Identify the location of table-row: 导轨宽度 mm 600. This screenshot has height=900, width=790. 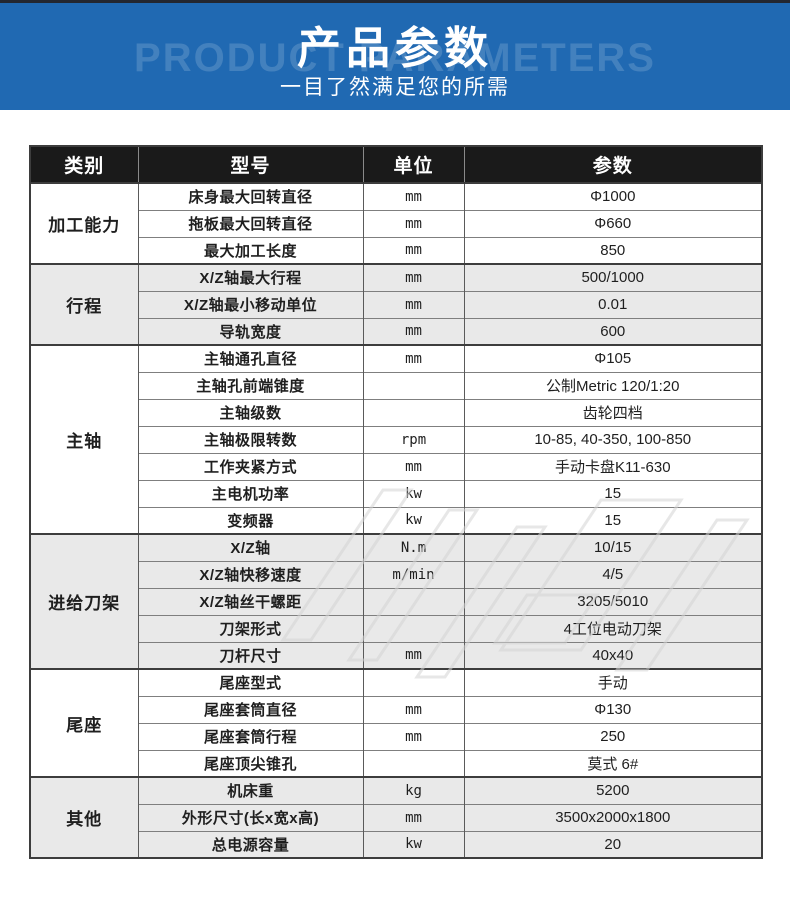
(396, 331).